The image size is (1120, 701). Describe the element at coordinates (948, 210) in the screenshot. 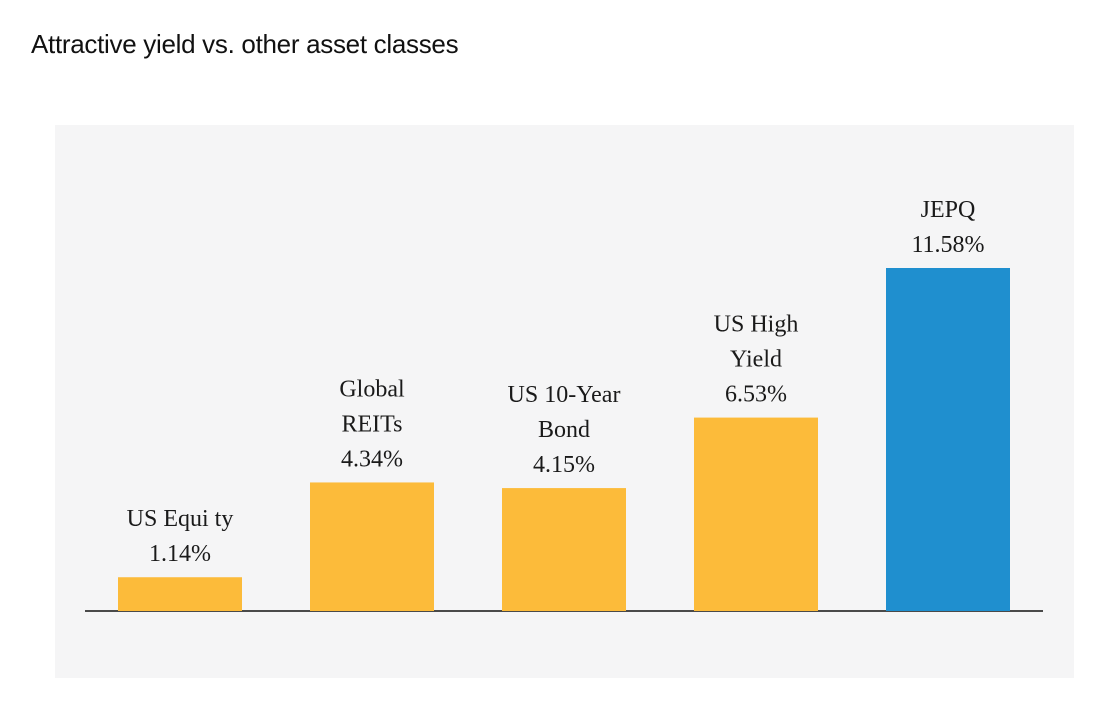

I see `category-label-4-0: JEPQ` at that location.